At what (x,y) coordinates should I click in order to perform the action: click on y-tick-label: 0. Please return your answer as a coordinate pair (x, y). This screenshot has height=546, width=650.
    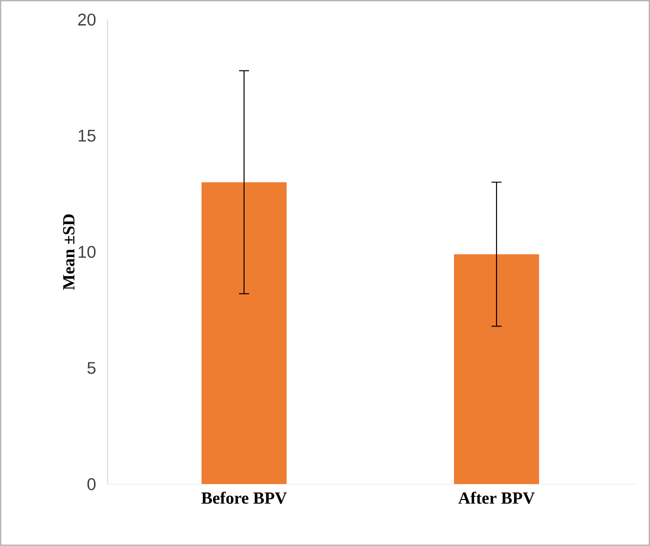
    Looking at the image, I should click on (91, 484).